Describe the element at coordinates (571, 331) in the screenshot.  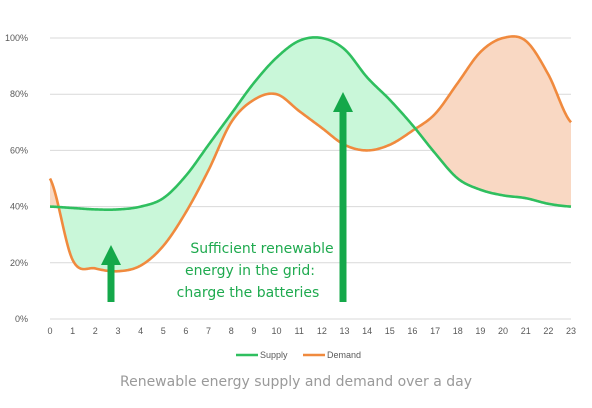
I see `x-tick-label: 23` at that location.